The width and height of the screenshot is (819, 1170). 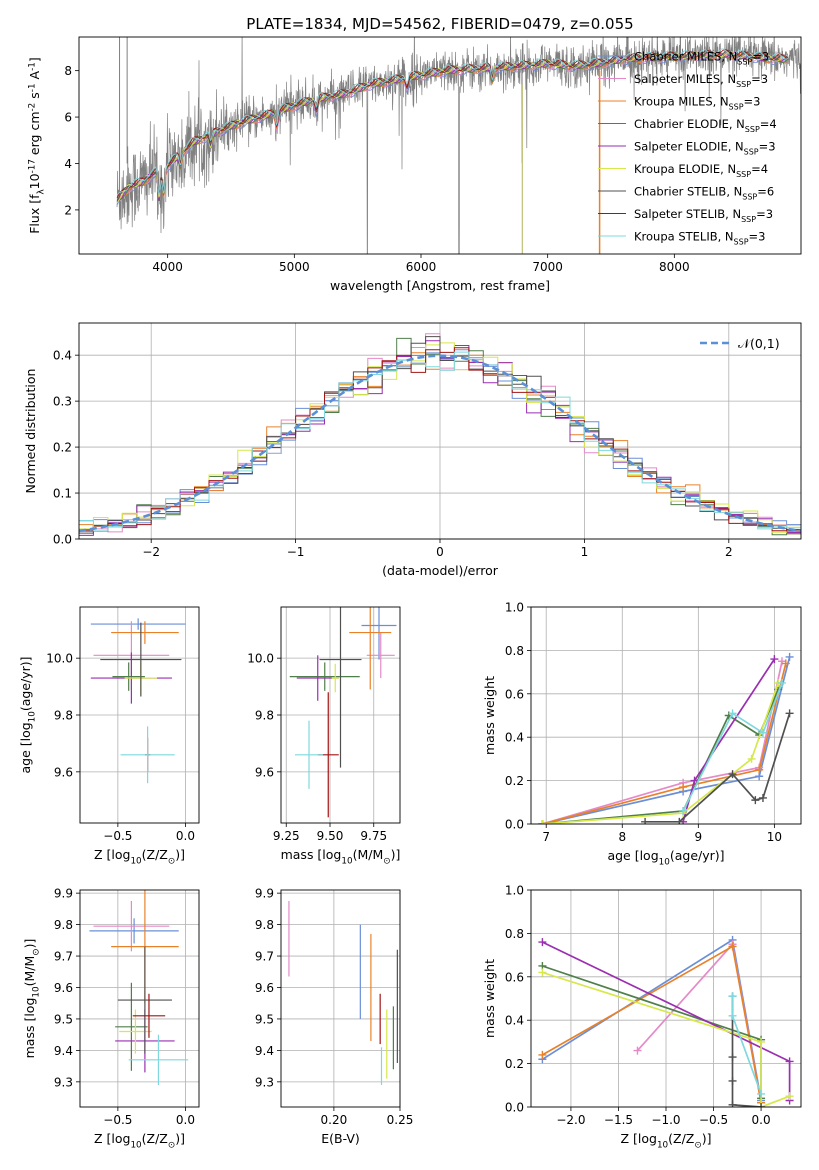 What do you see at coordinates (665, 1120) in the screenshot?
I see `x-tick-label: −1.0` at bounding box center [665, 1120].